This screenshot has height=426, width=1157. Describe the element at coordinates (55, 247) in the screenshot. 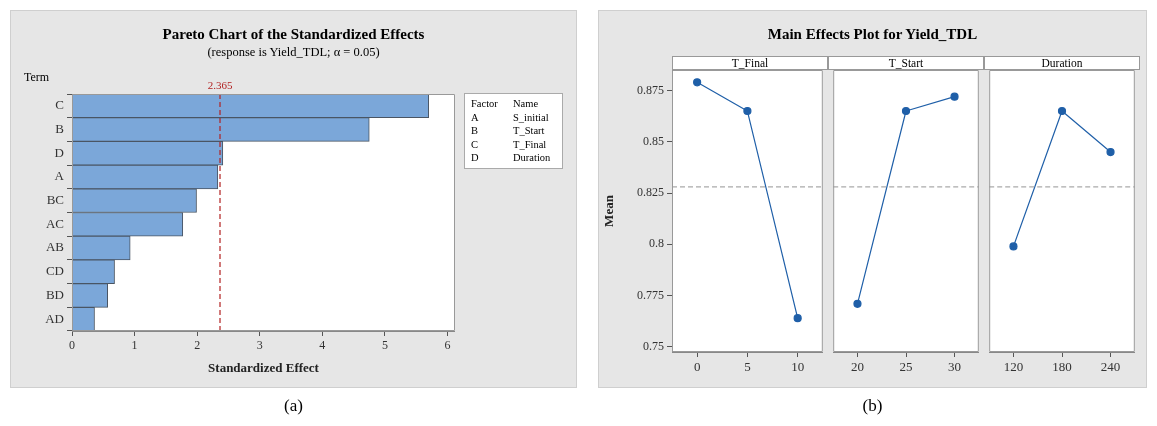

I see `y-tick-label: AB` at that location.